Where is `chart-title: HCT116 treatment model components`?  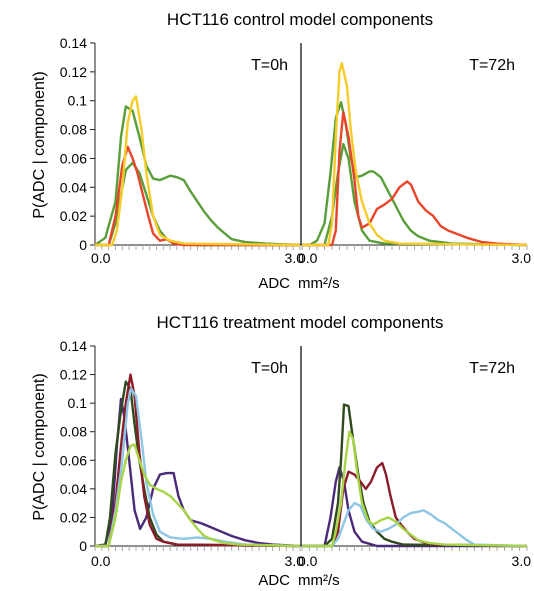 chart-title: HCT116 treatment model components is located at coordinates (300, 322).